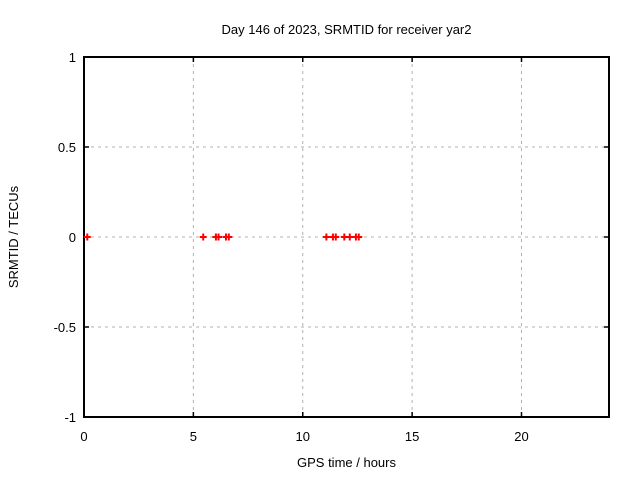  I want to click on x-tick-label: 10, so click(303, 436).